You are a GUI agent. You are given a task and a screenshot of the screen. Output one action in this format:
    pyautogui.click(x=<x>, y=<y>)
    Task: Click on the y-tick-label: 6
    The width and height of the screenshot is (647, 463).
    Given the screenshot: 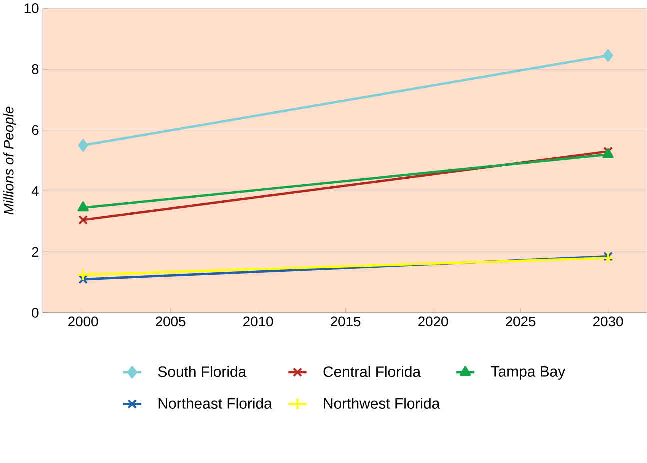 What is the action you would take?
    pyautogui.click(x=35, y=130)
    